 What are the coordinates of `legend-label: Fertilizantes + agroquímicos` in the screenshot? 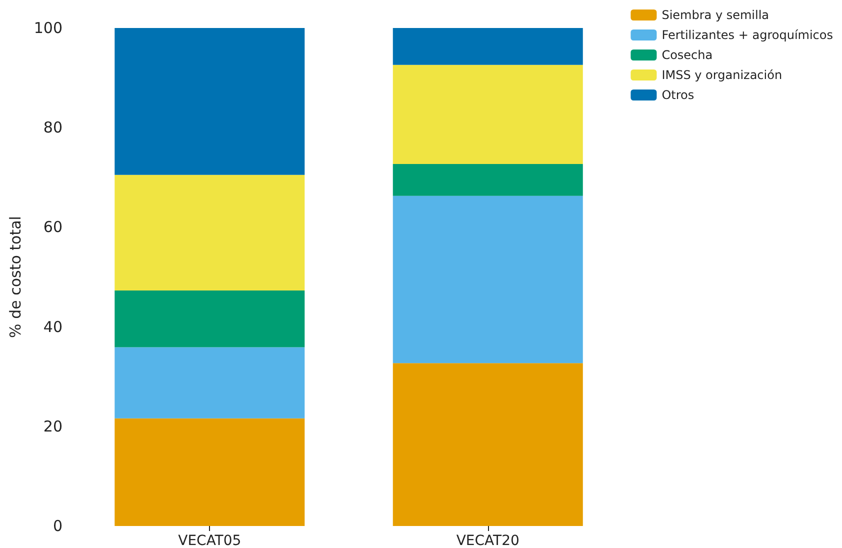 It's located at (748, 35).